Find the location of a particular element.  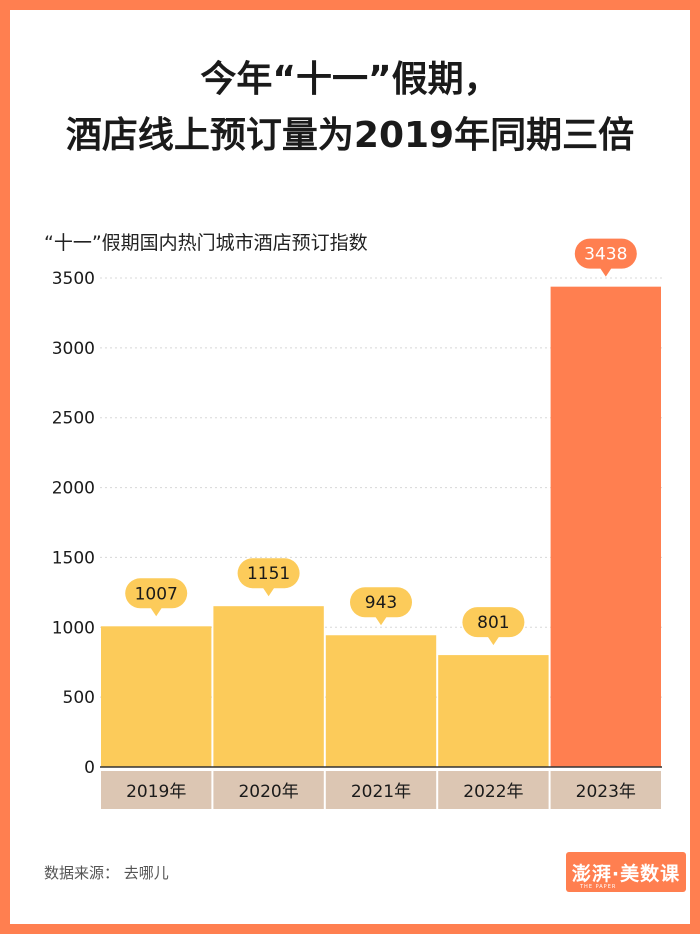

data-label: 3438 is located at coordinates (605, 255).